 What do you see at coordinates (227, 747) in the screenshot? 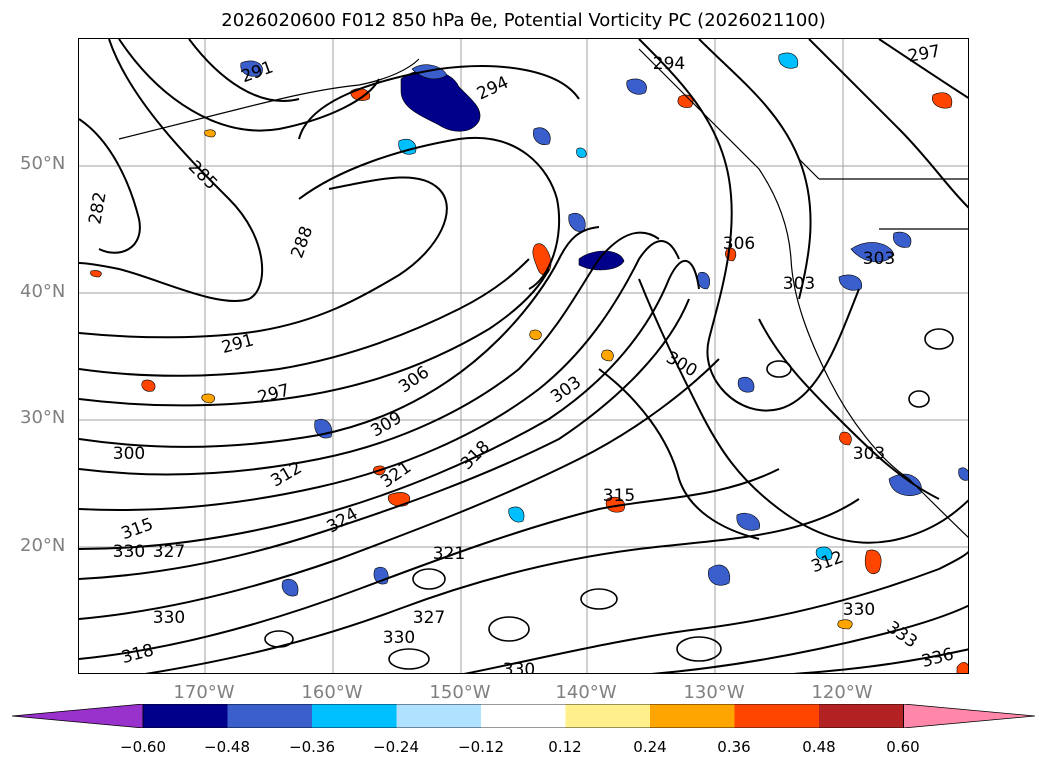
I see `colorbar-label-2: −0.48` at bounding box center [227, 747].